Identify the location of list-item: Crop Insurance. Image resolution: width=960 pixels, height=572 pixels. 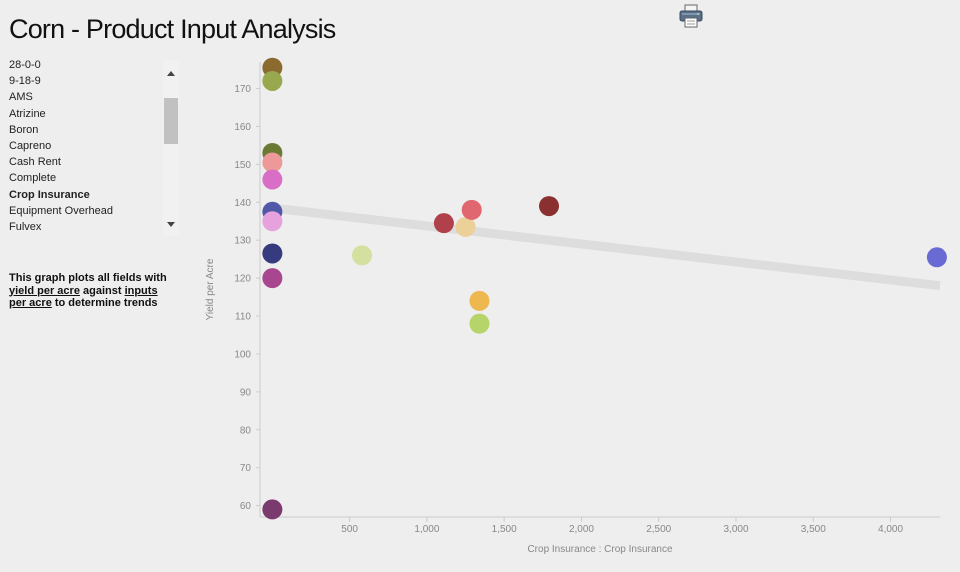
(49, 194).